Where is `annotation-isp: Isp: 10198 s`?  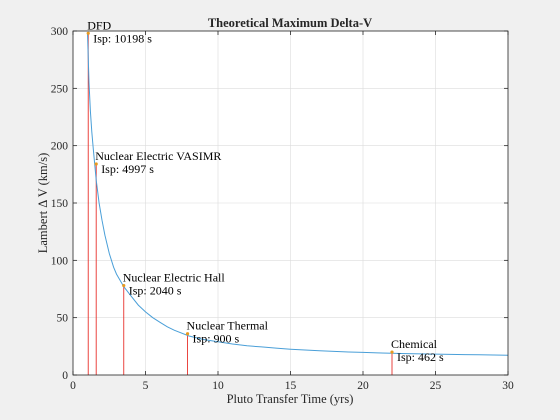 annotation-isp: Isp: 10198 s is located at coordinates (122, 38).